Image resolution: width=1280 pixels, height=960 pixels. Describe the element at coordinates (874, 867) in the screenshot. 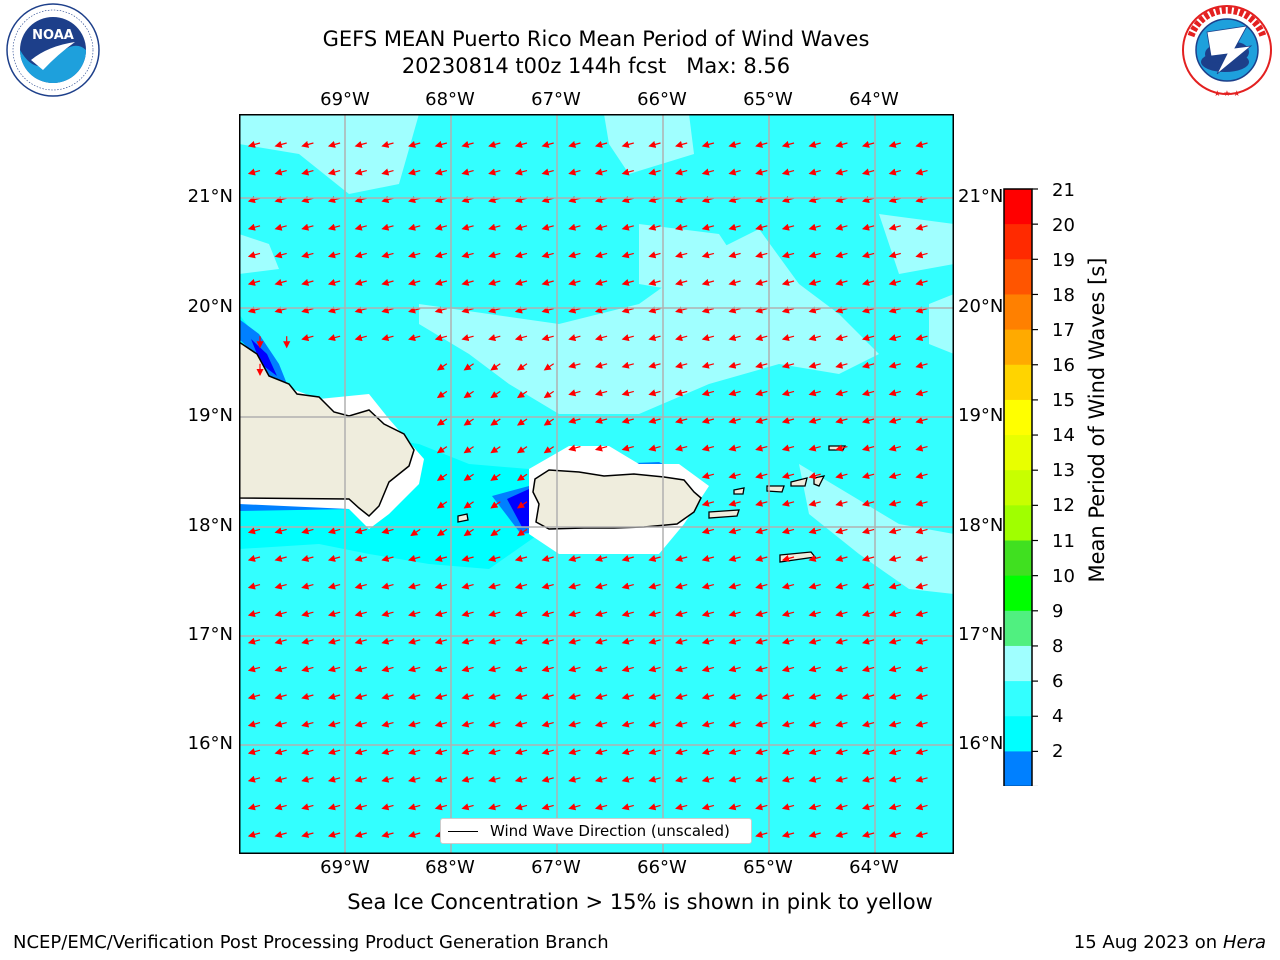

I see `lon-label-bottom: 64°W` at that location.